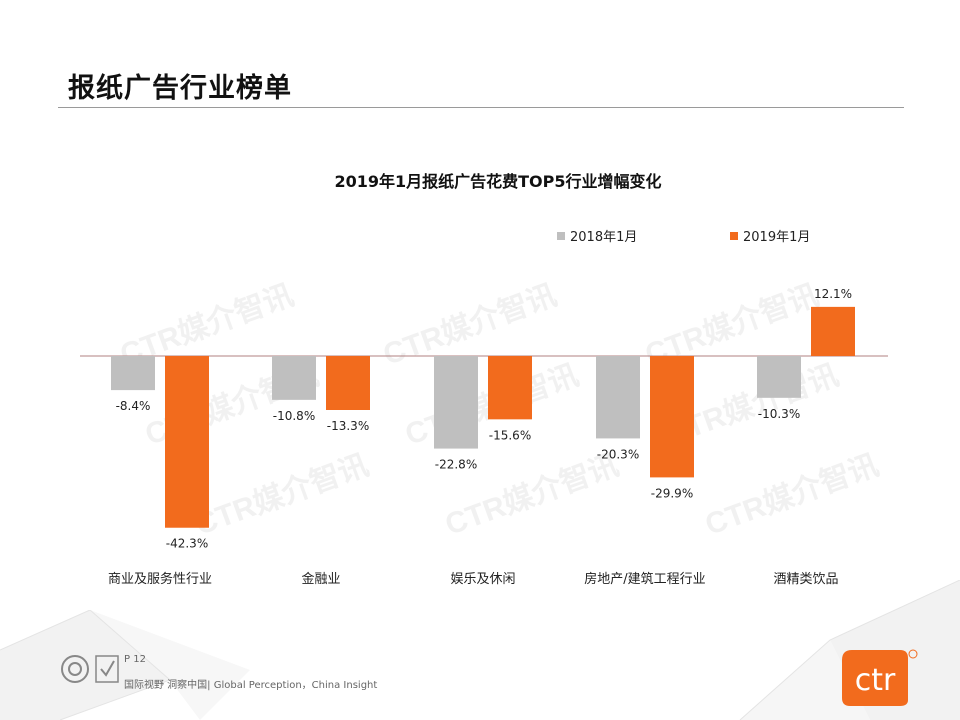 Image resolution: width=960 pixels, height=720 pixels. What do you see at coordinates (618, 454) in the screenshot?
I see `value-label: -20.3%` at bounding box center [618, 454].